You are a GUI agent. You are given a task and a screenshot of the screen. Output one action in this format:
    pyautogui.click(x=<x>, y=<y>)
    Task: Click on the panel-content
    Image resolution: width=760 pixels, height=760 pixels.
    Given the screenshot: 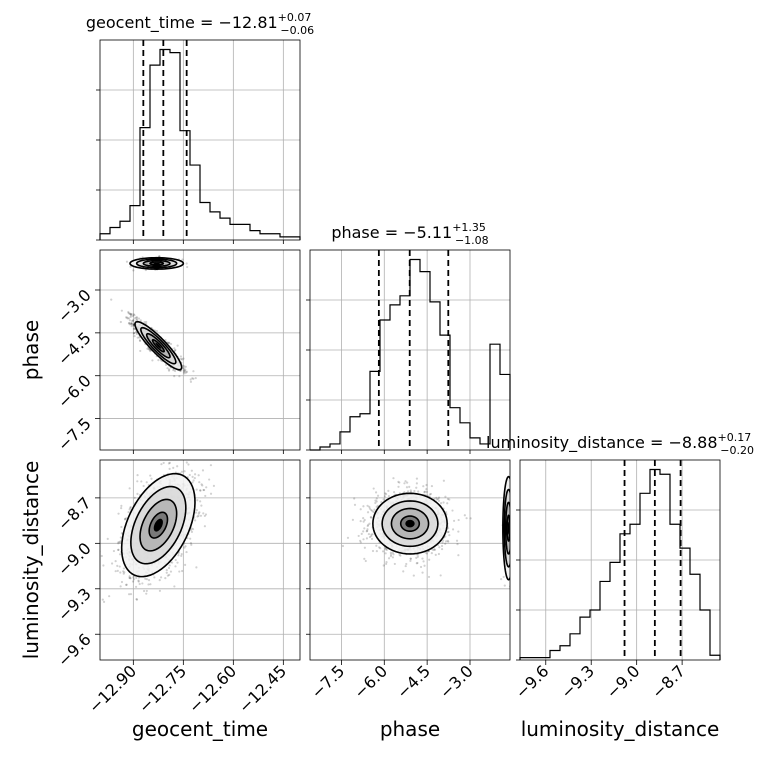 What is the action you would take?
    pyautogui.click(x=158, y=530)
    